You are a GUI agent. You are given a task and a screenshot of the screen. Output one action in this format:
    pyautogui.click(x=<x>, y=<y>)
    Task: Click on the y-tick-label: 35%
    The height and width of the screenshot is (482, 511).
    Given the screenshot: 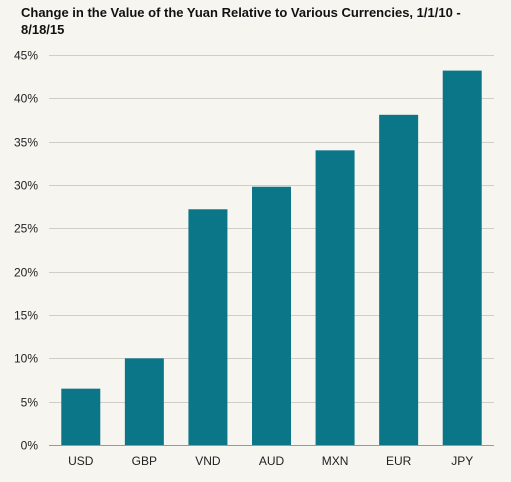 What is the action you would take?
    pyautogui.click(x=26, y=143)
    